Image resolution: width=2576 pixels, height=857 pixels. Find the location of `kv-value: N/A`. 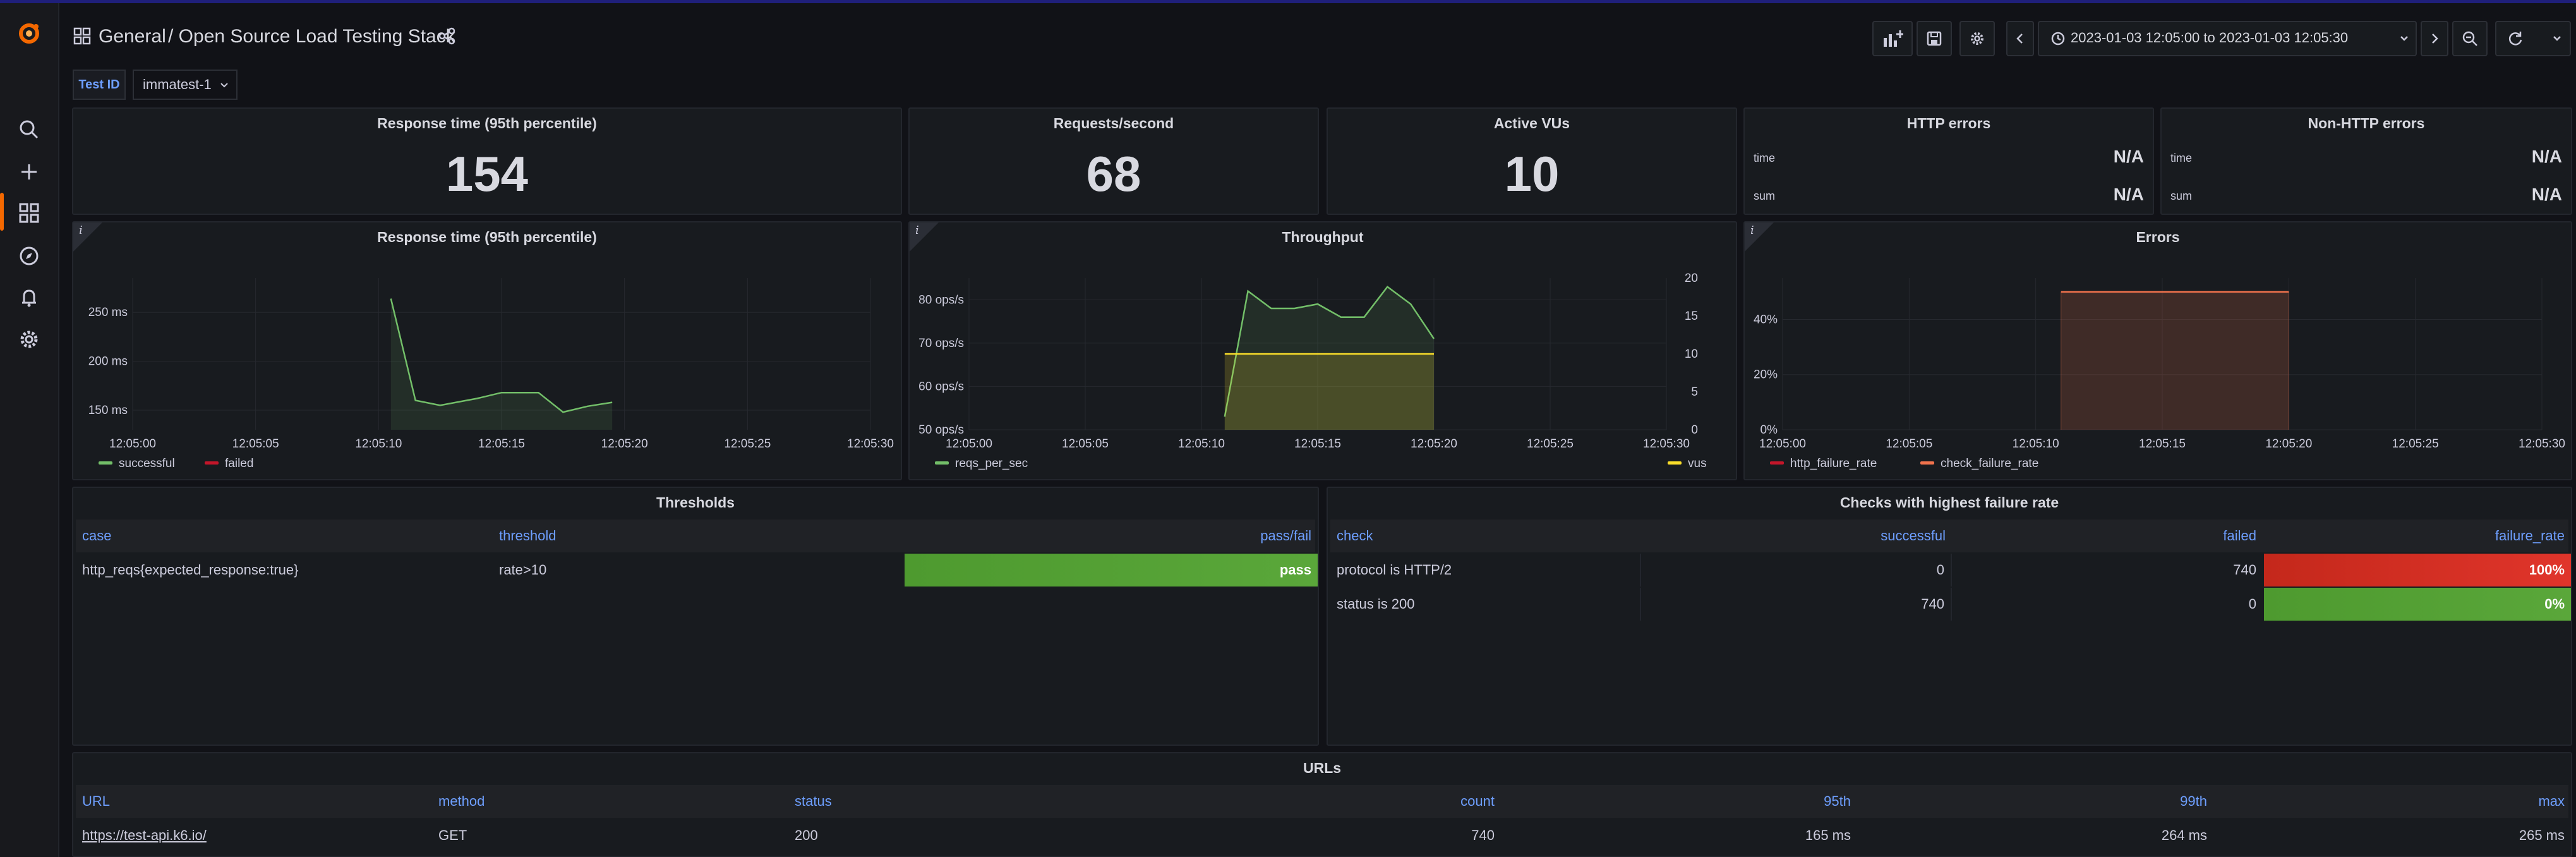

kv-value: N/A is located at coordinates (2546, 195).